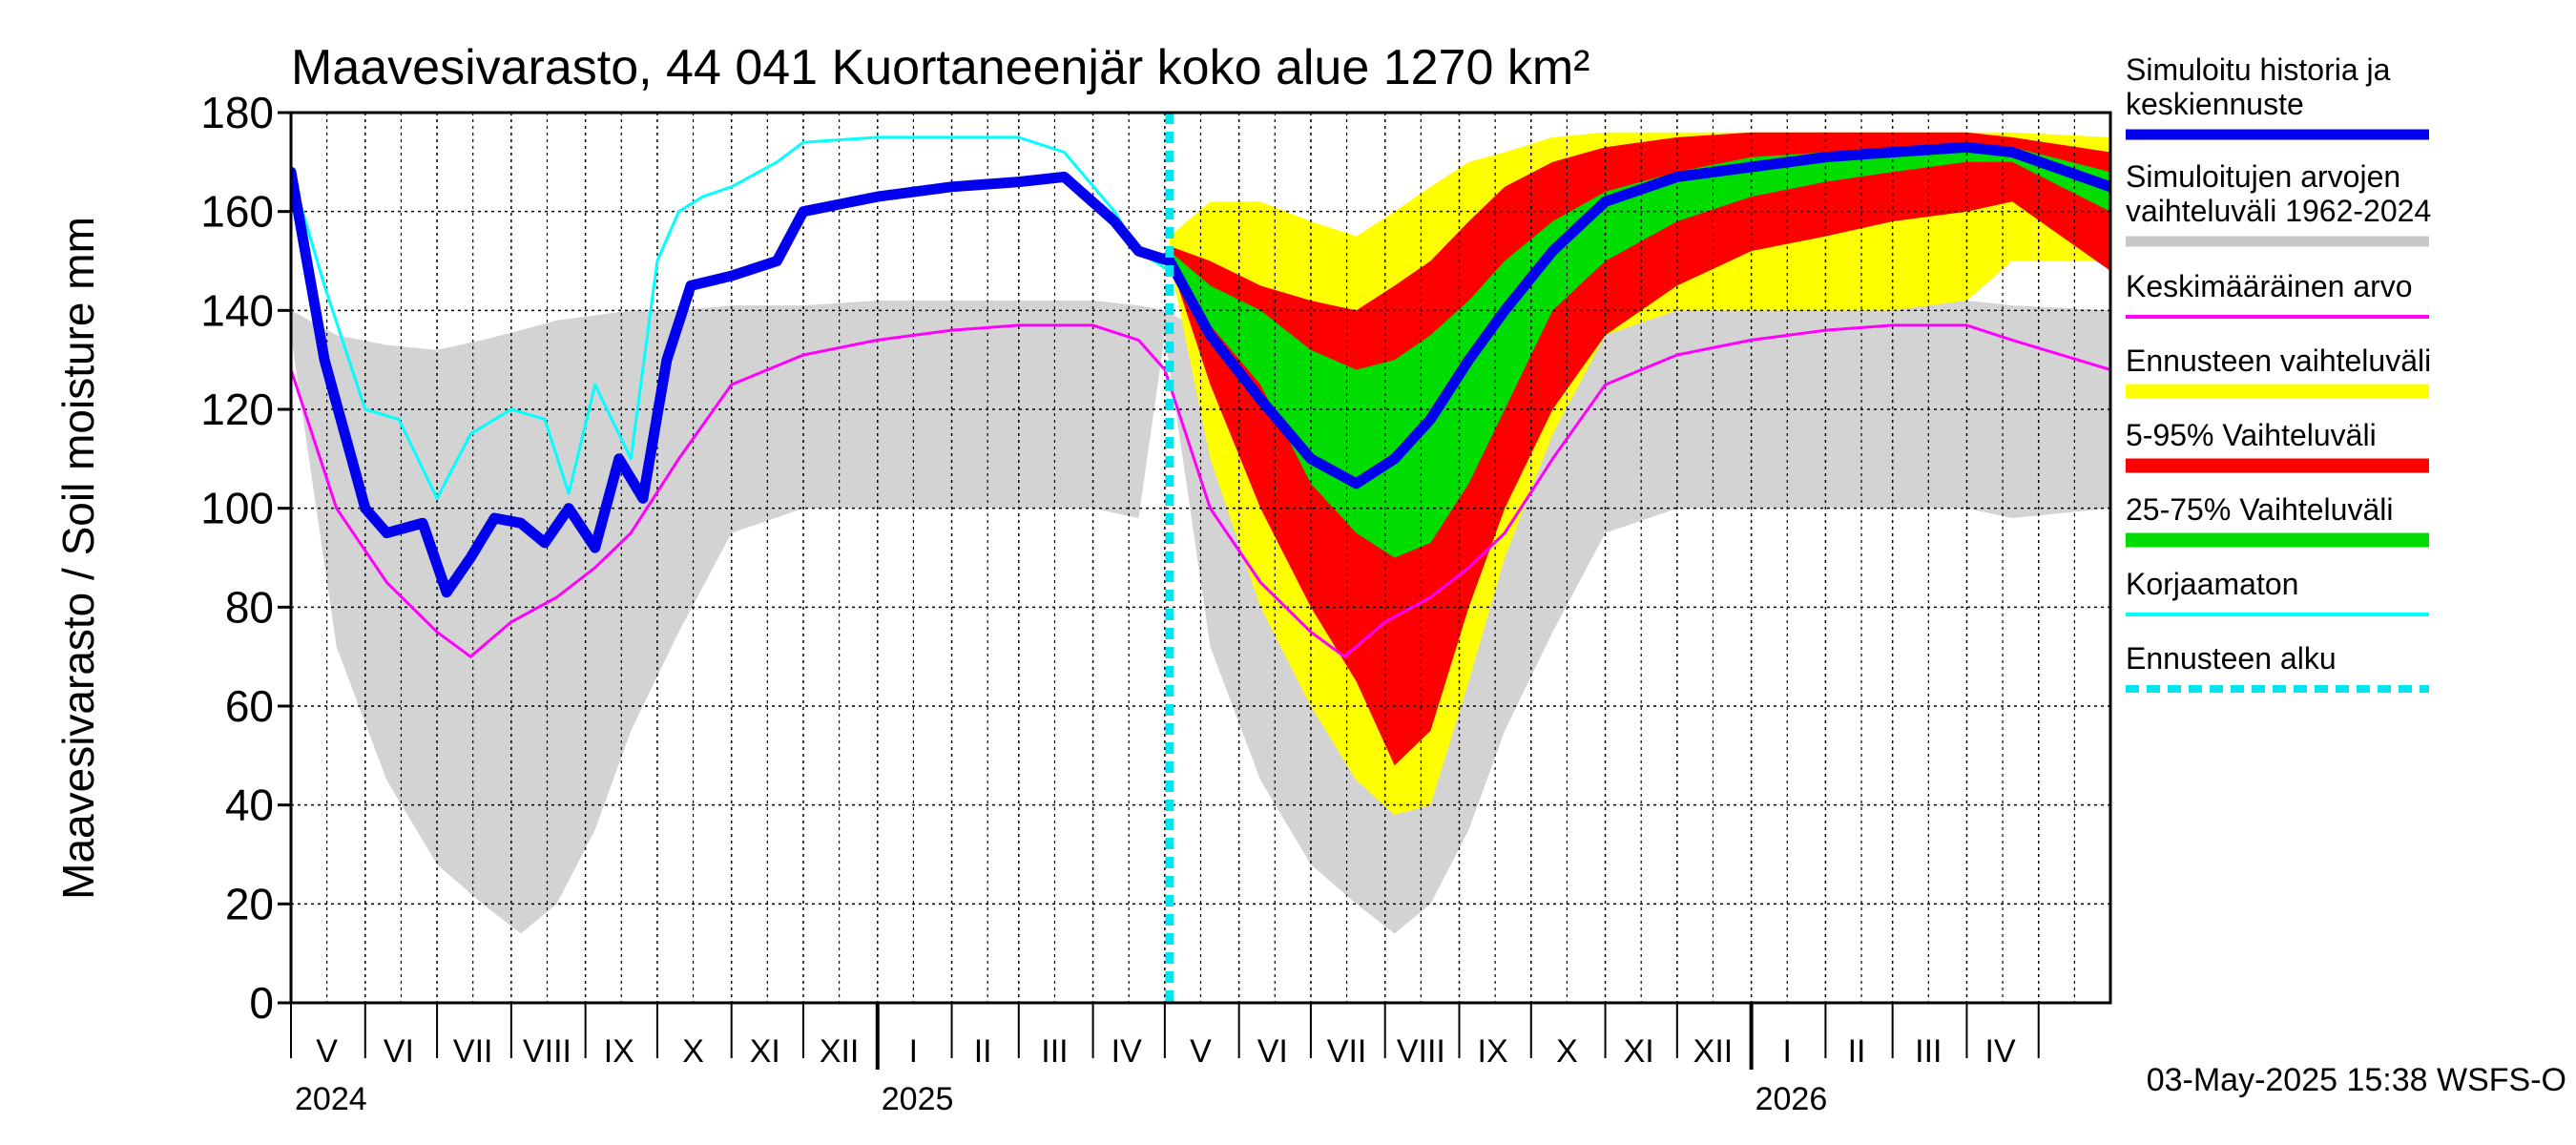 This screenshot has width=2576, height=1145. I want to click on x-year-label: 2025, so click(918, 1099).